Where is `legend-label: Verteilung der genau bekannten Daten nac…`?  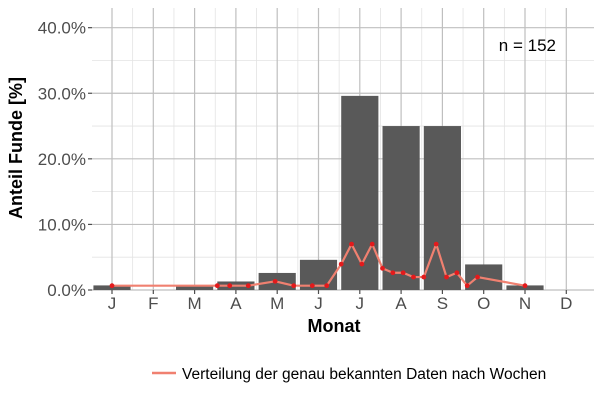 legend-label: Verteilung der genau bekannten Daten nac… is located at coordinates (364, 374).